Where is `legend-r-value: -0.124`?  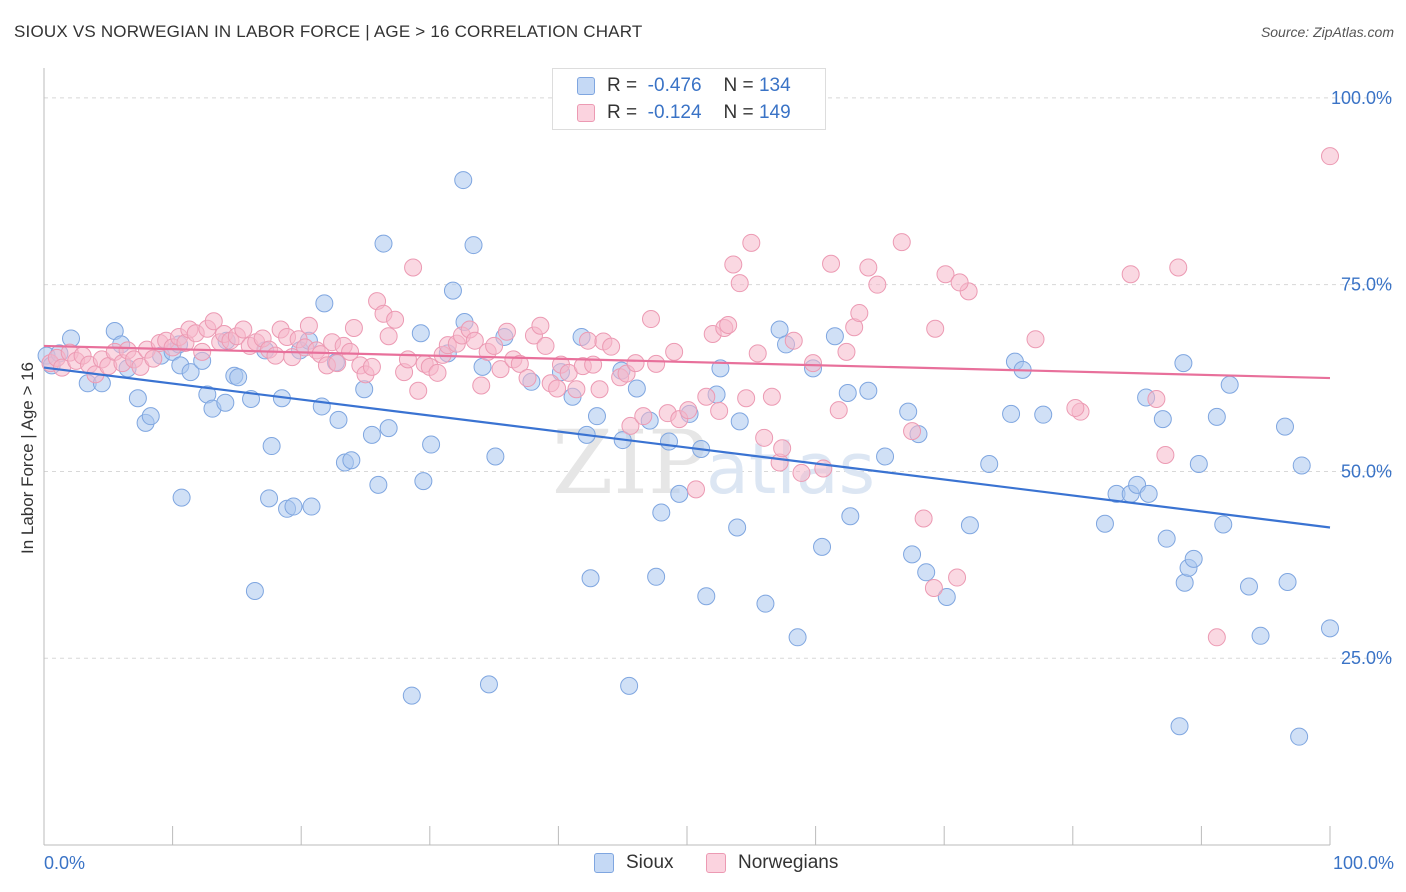 legend-r-value: -0.124 is located at coordinates (674, 112).